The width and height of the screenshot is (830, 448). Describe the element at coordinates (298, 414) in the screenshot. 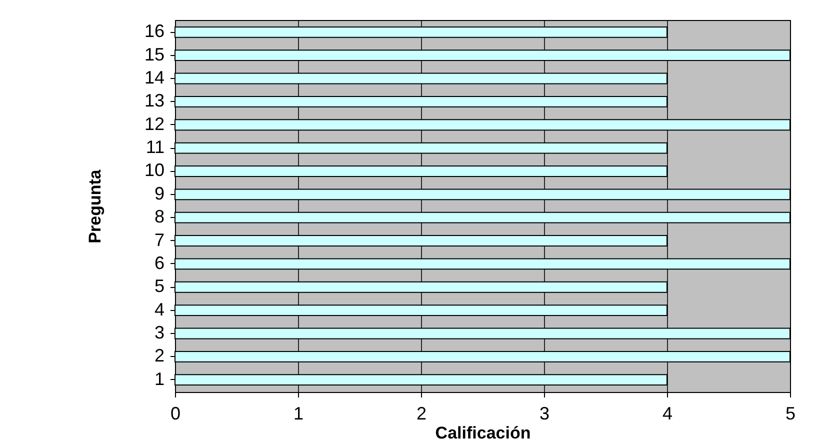

I see `x-tick-label: 1` at that location.